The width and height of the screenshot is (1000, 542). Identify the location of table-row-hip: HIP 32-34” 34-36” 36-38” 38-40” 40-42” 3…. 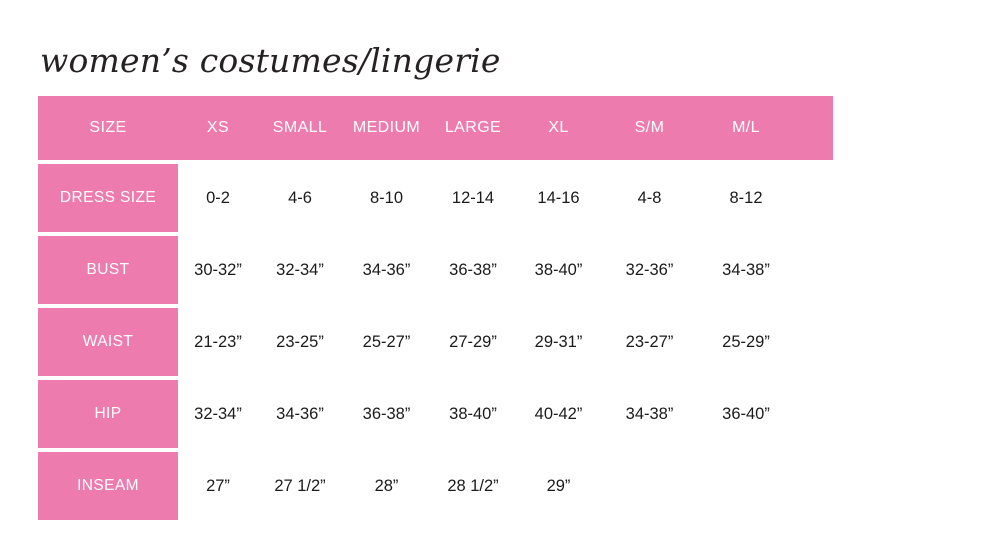
(435, 414).